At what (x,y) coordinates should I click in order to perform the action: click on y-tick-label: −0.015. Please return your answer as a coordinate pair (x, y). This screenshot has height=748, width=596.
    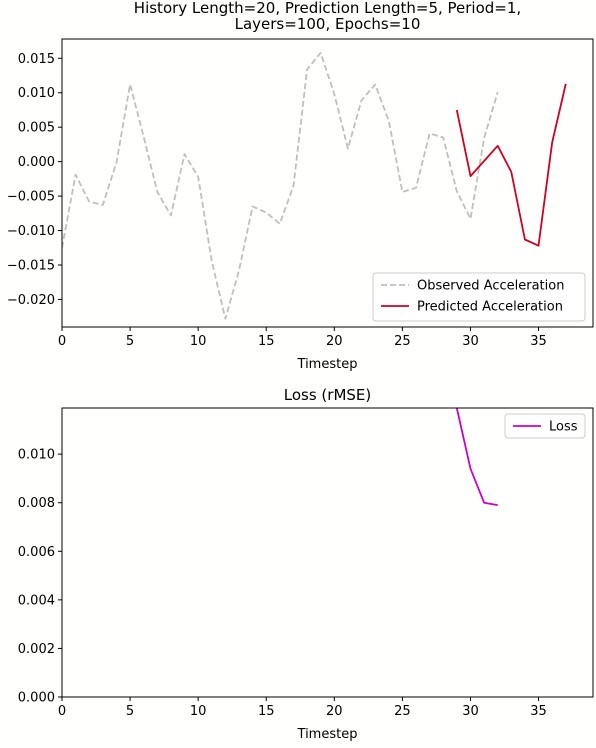
    Looking at the image, I should click on (31, 265).